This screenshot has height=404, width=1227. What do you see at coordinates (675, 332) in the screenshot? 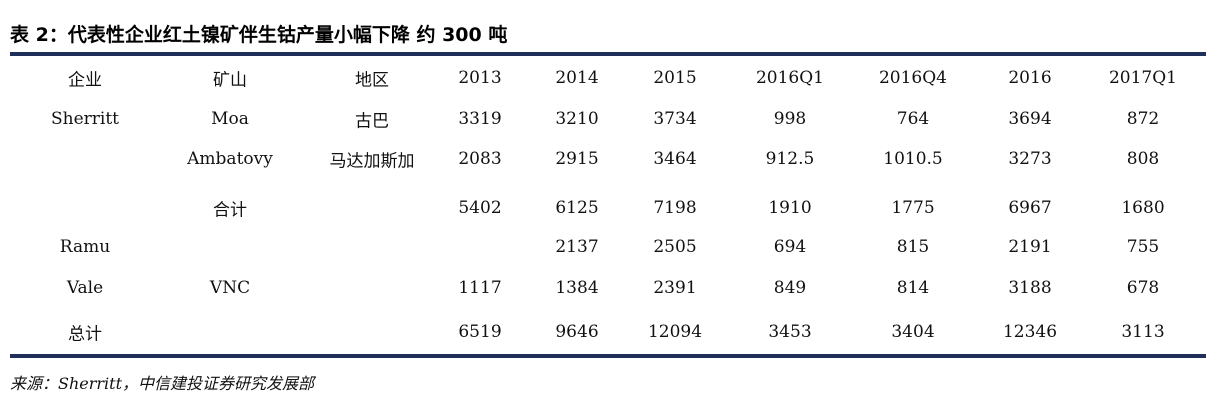
I see `table-cell: 12094` at bounding box center [675, 332].